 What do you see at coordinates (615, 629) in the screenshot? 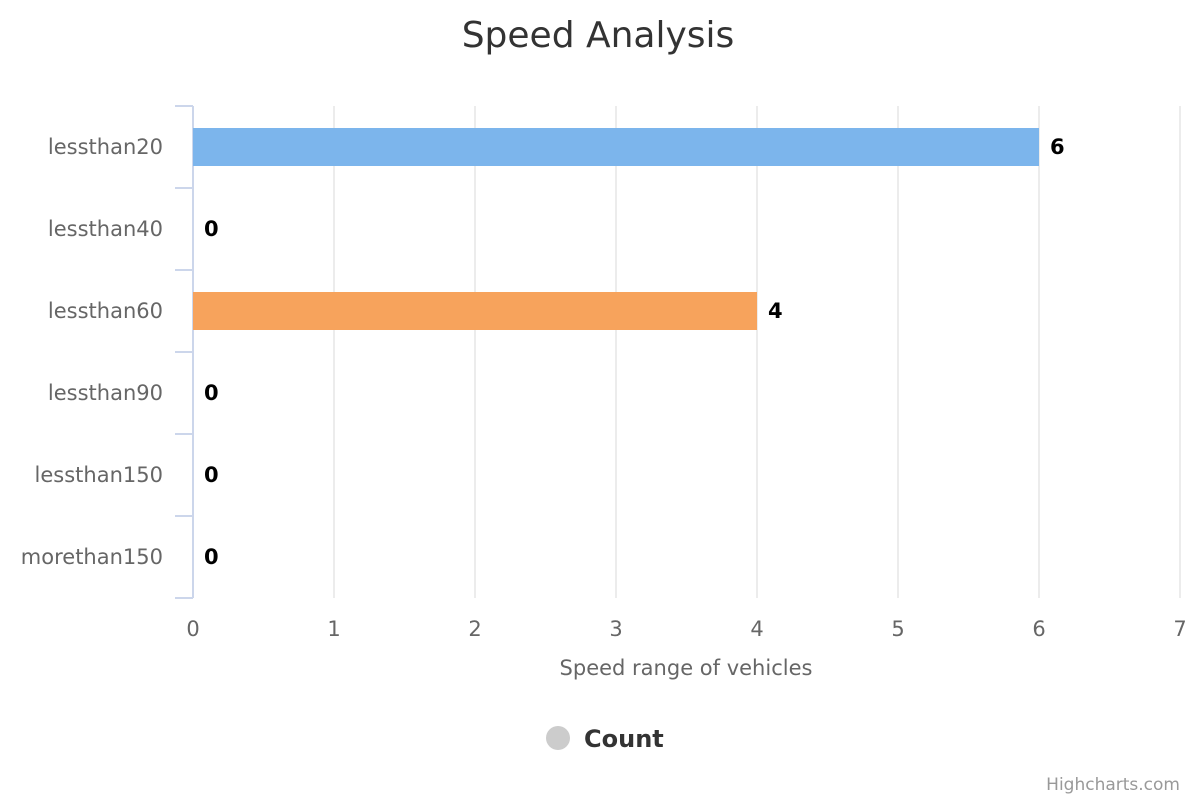
I see `value-tick-label: 3` at bounding box center [615, 629].